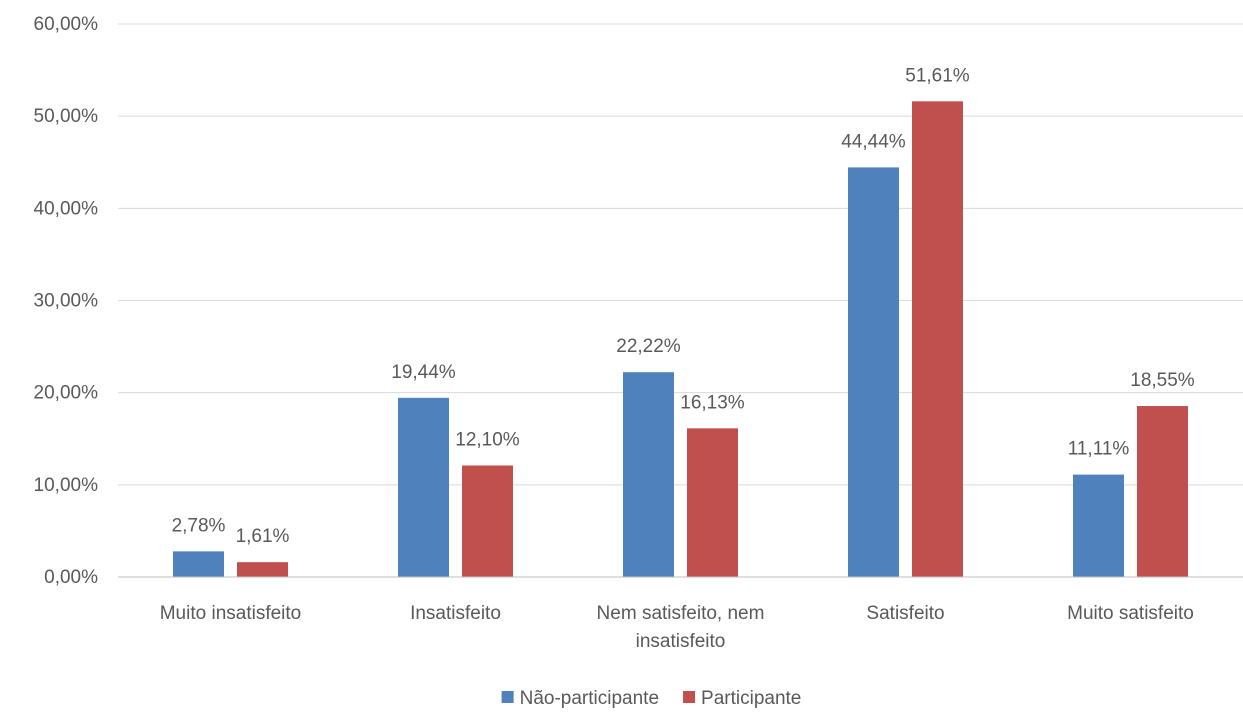 The width and height of the screenshot is (1243, 722). I want to click on legend-item-nao-participante: Não-participante, so click(580, 698).